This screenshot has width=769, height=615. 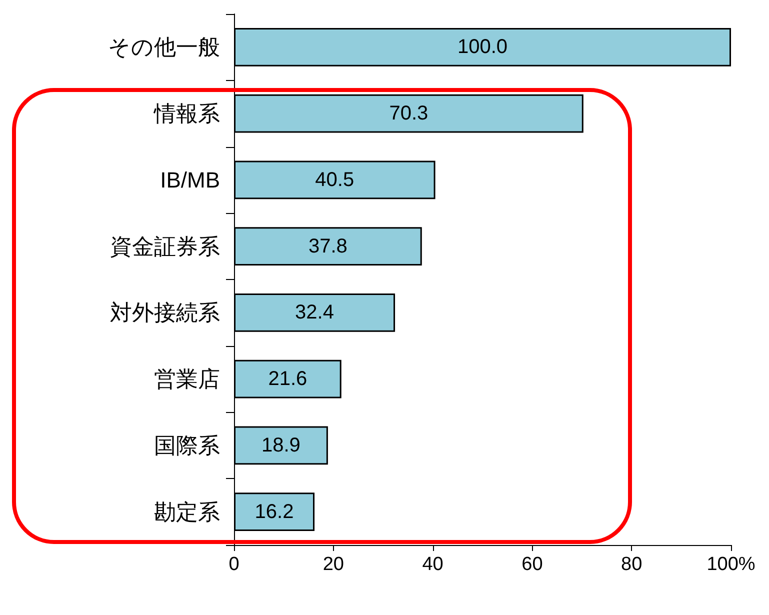 What do you see at coordinates (234, 564) in the screenshot?
I see `x-tick-label: 0` at bounding box center [234, 564].